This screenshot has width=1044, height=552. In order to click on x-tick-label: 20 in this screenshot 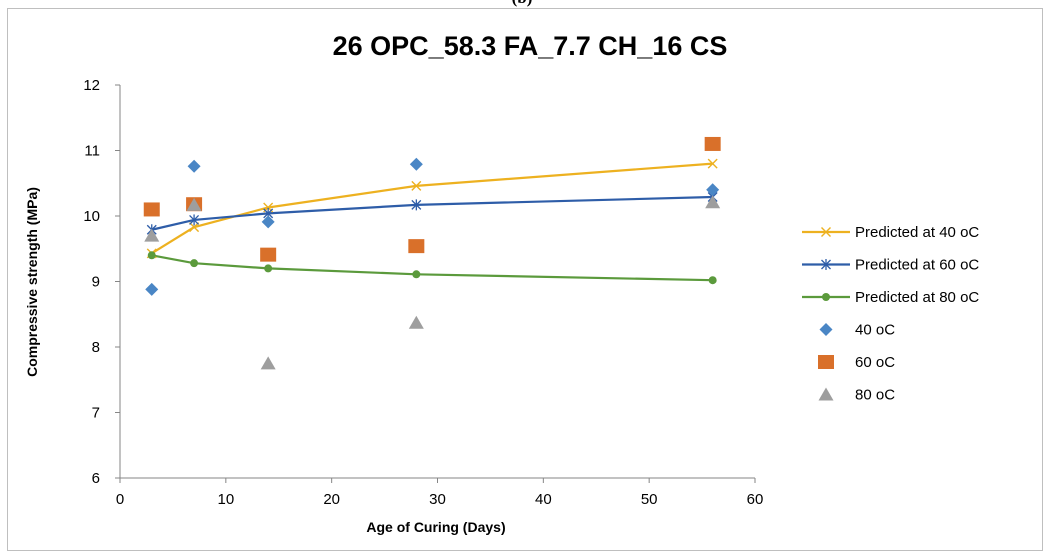, I will do `click(331, 499)`.